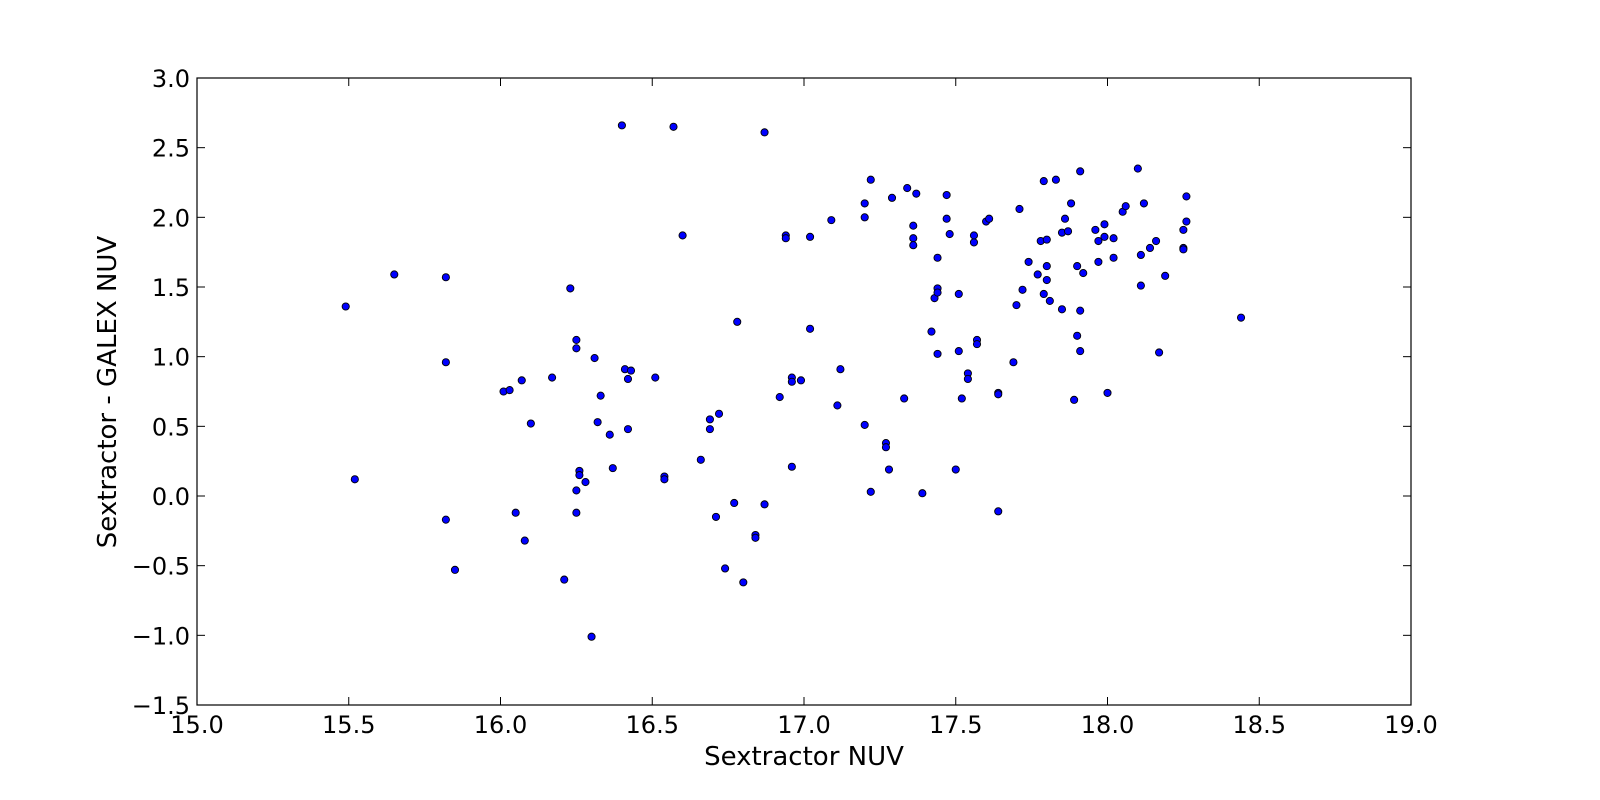 The image size is (1600, 800). What do you see at coordinates (1259, 725) in the screenshot?
I see `x-tick-label: 18.5` at bounding box center [1259, 725].